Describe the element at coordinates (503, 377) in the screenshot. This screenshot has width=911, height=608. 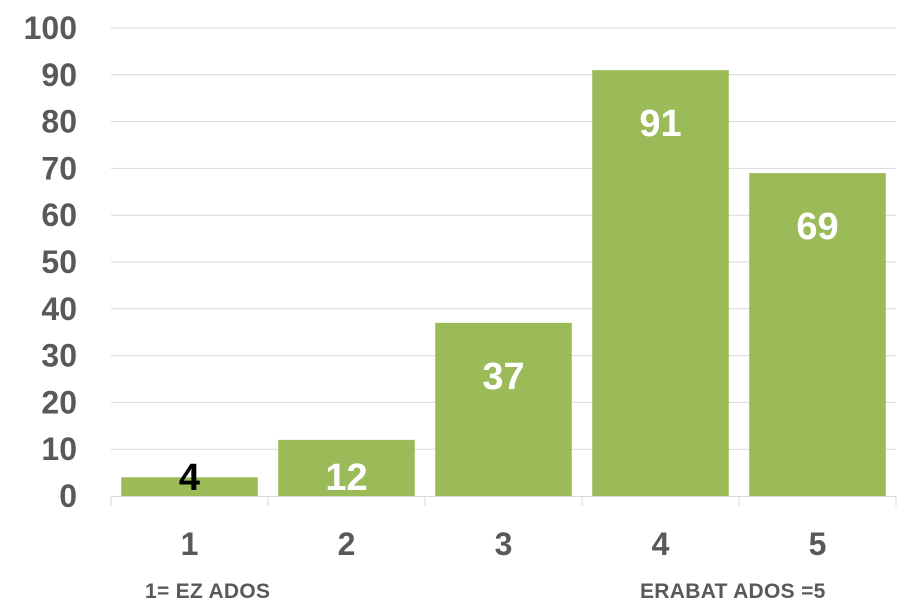
I see `data-label-3: 37` at that location.